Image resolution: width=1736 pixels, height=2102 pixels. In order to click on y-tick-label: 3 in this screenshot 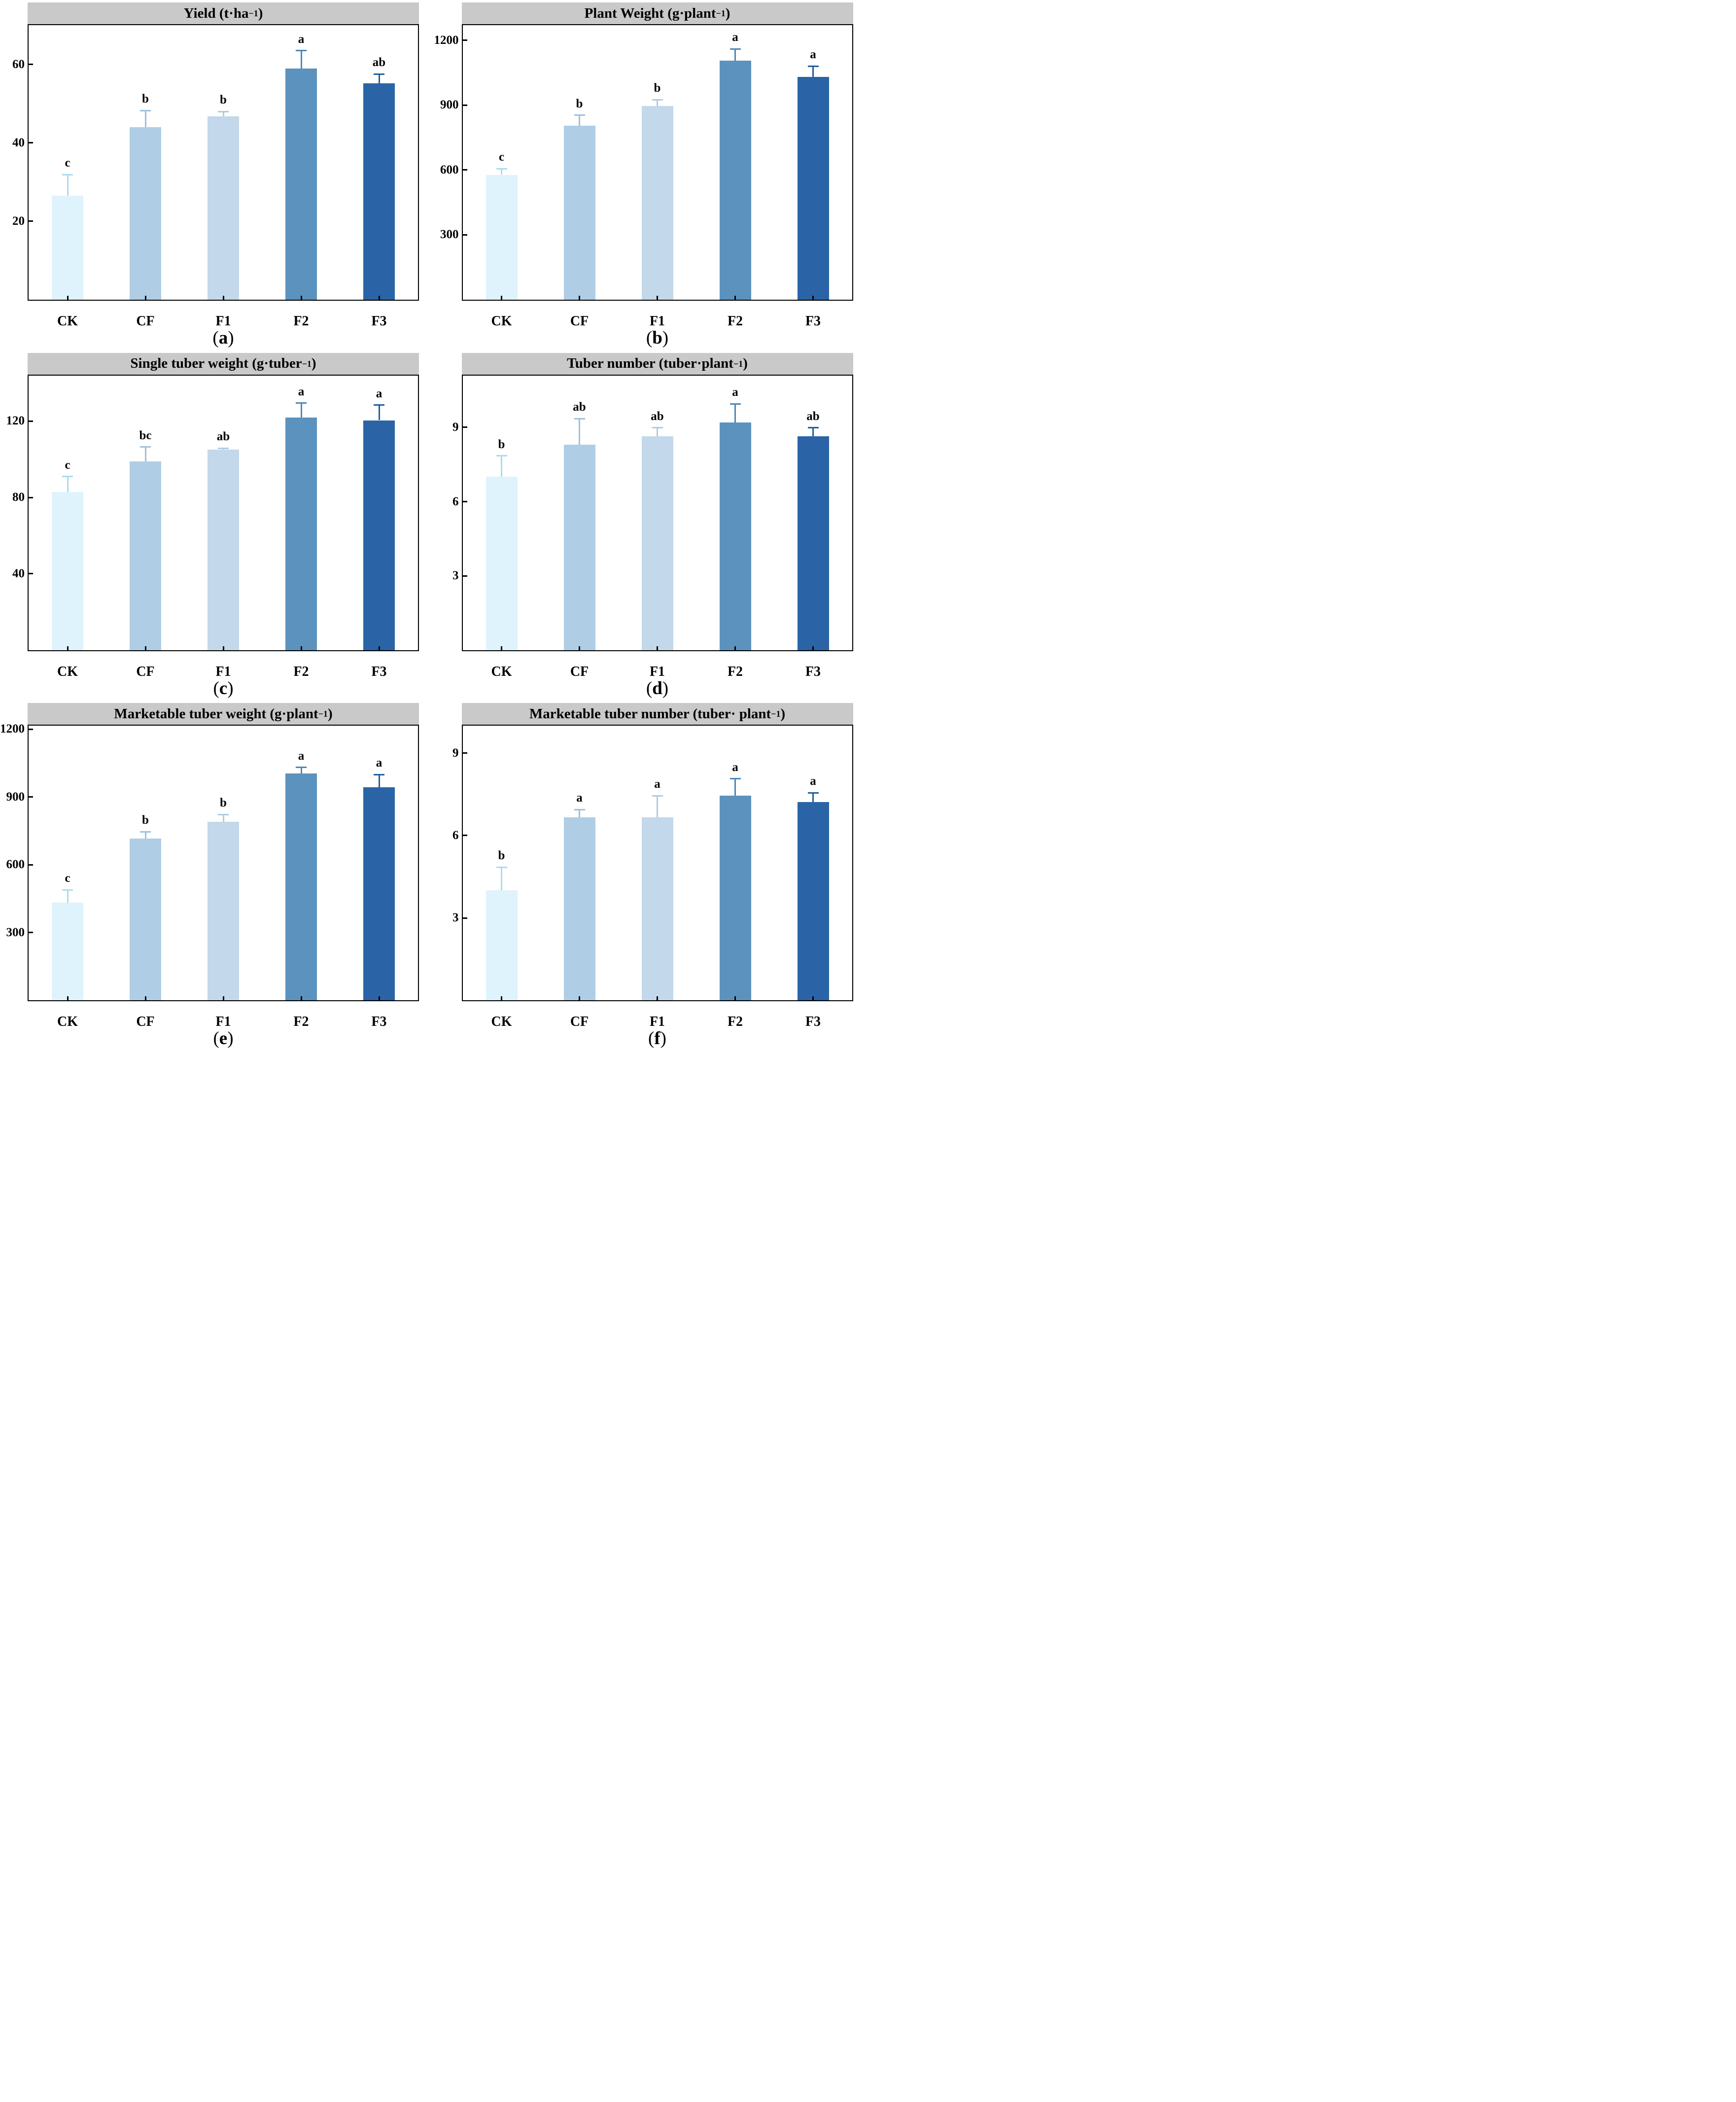, I will do `click(455, 576)`.